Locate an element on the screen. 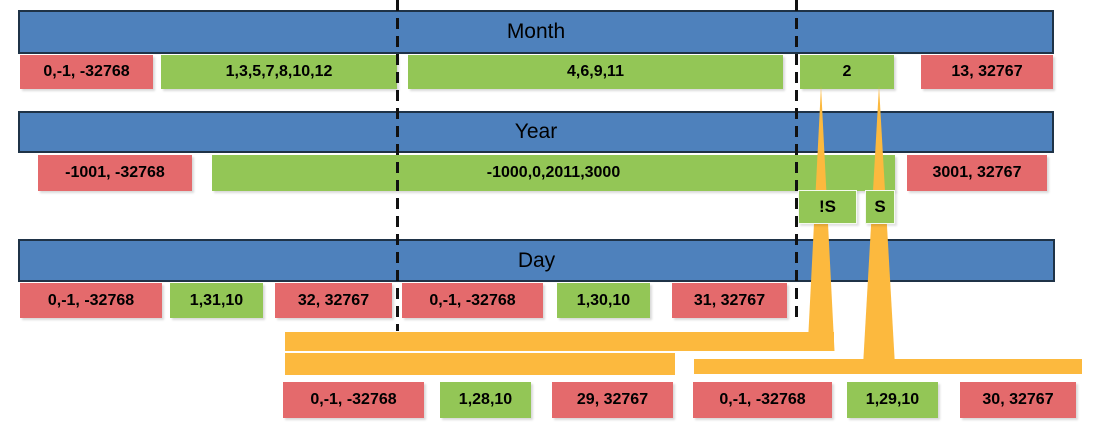 This screenshot has height=436, width=1093. day31-invalid-high-label: 32, 32767 is located at coordinates (333, 300).